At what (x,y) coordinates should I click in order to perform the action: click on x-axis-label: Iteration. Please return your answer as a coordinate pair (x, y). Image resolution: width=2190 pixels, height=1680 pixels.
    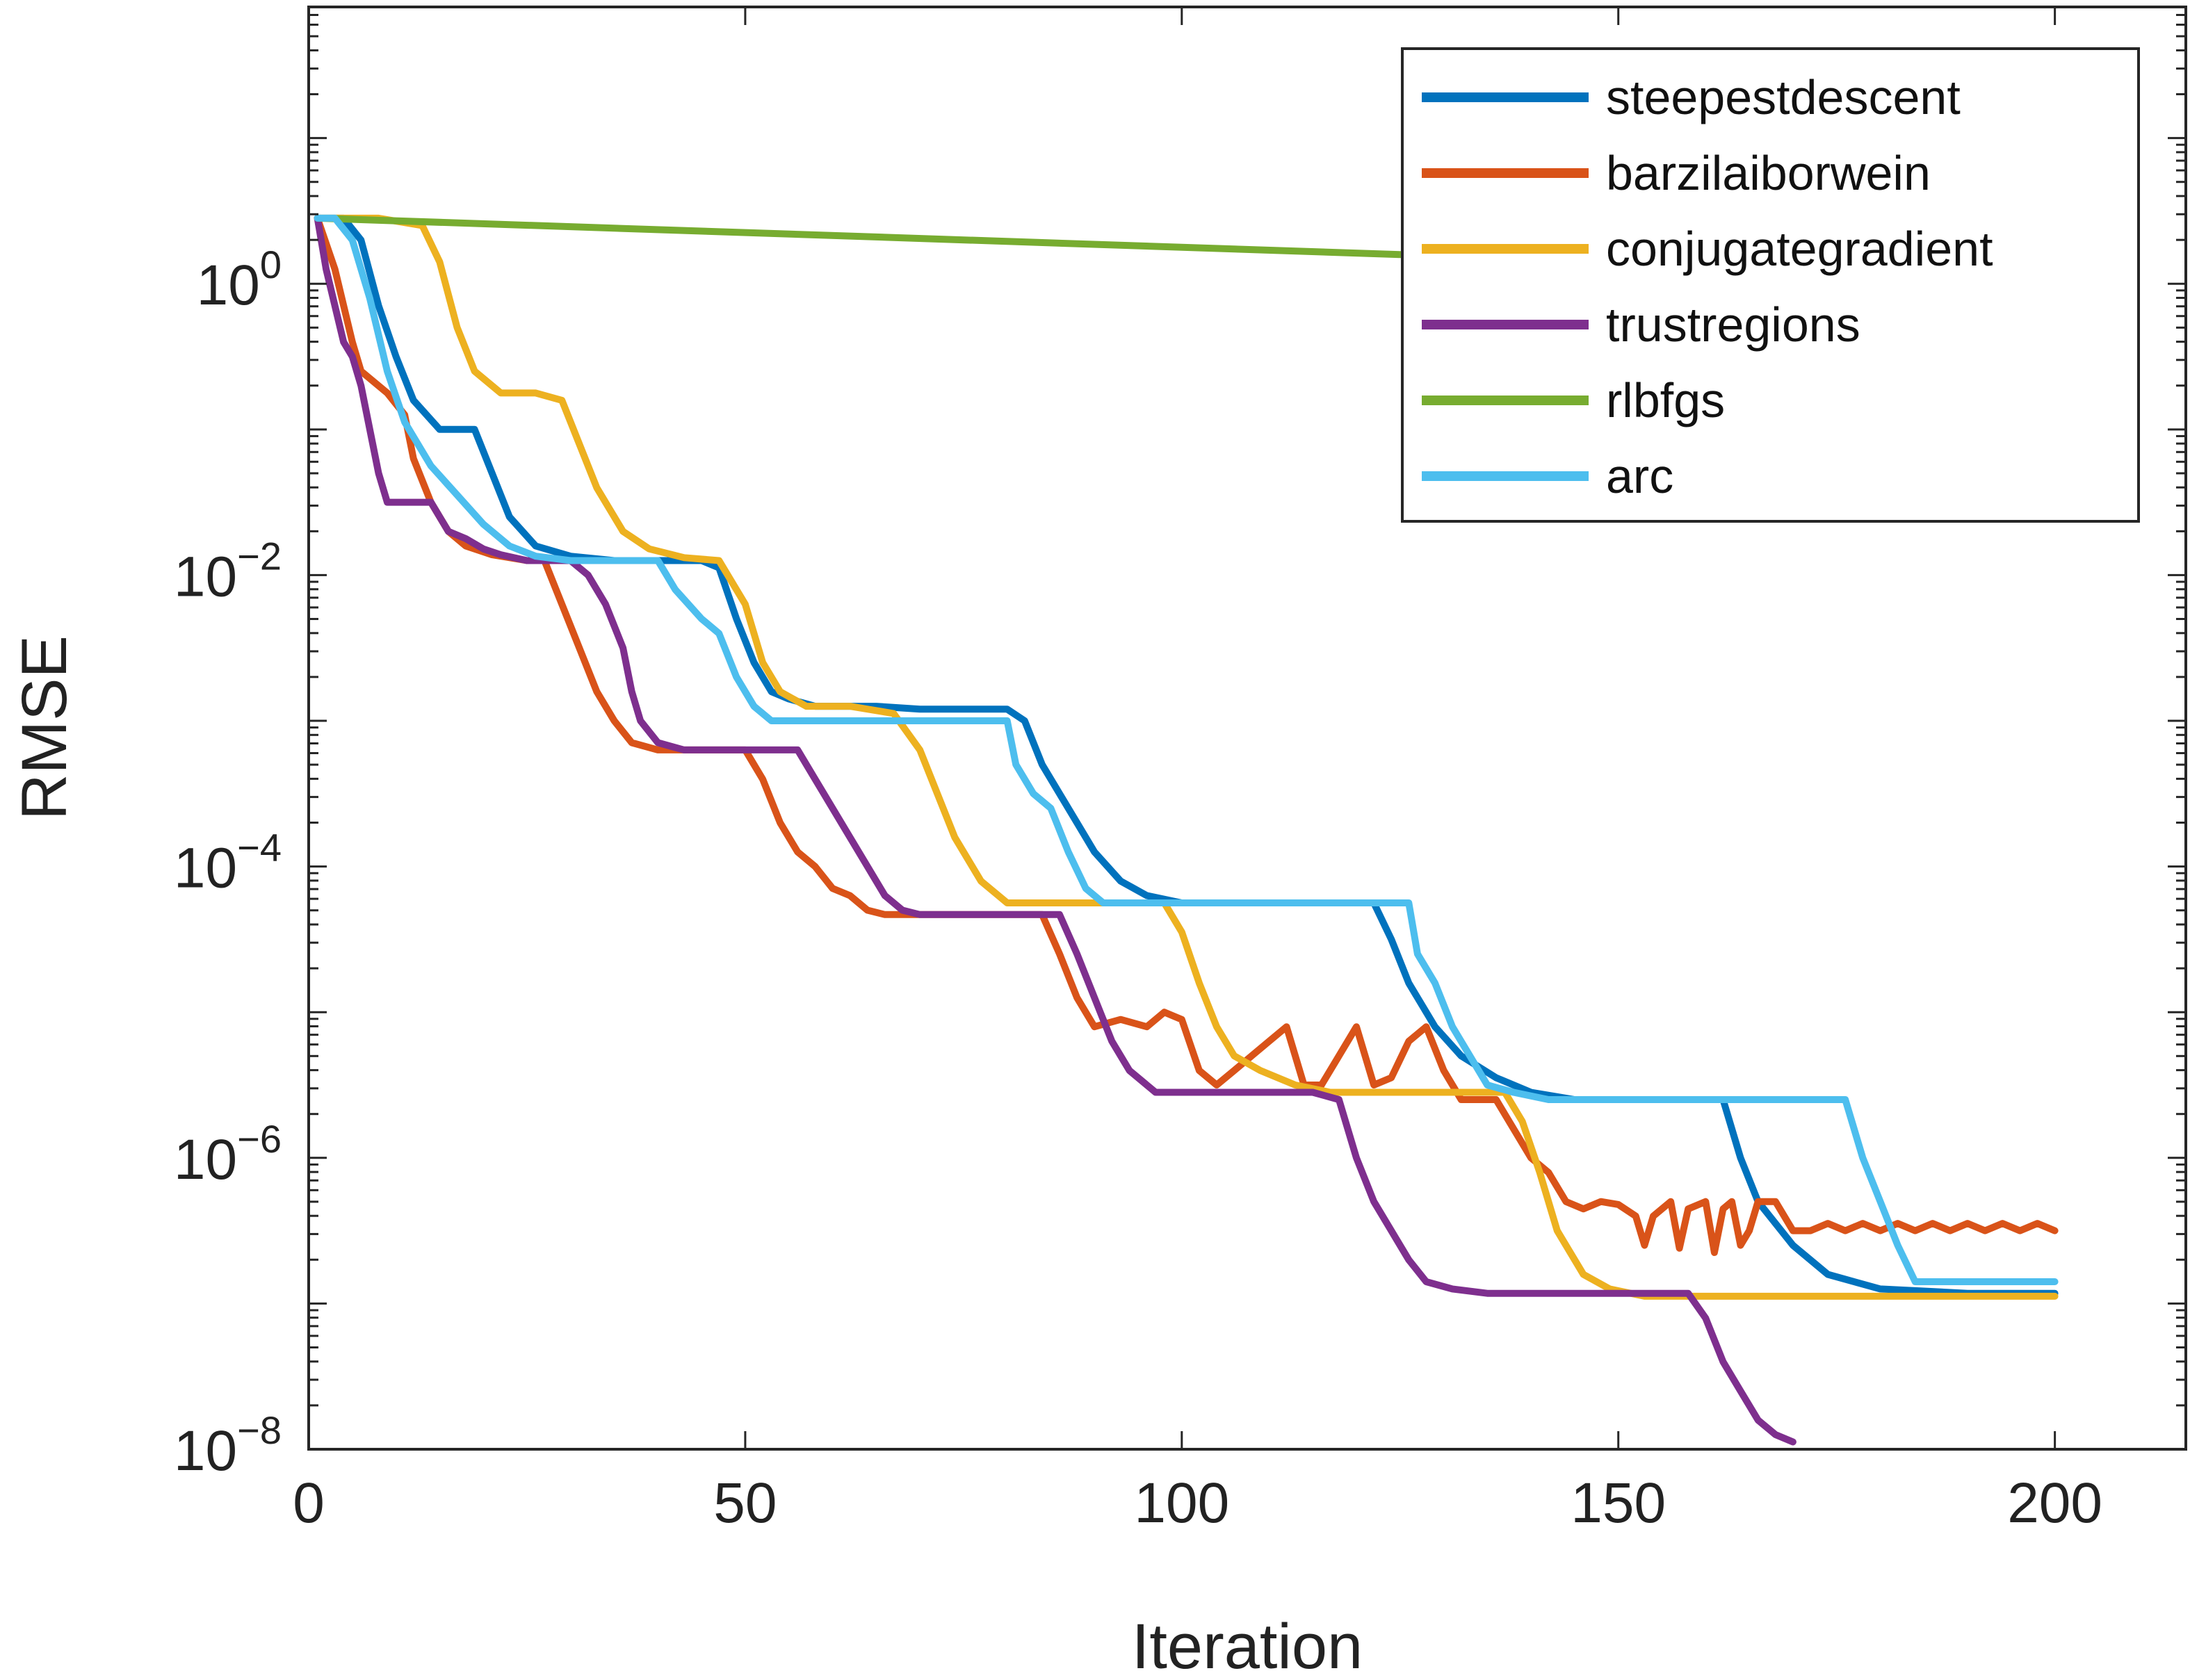
    Looking at the image, I should click on (1247, 1646).